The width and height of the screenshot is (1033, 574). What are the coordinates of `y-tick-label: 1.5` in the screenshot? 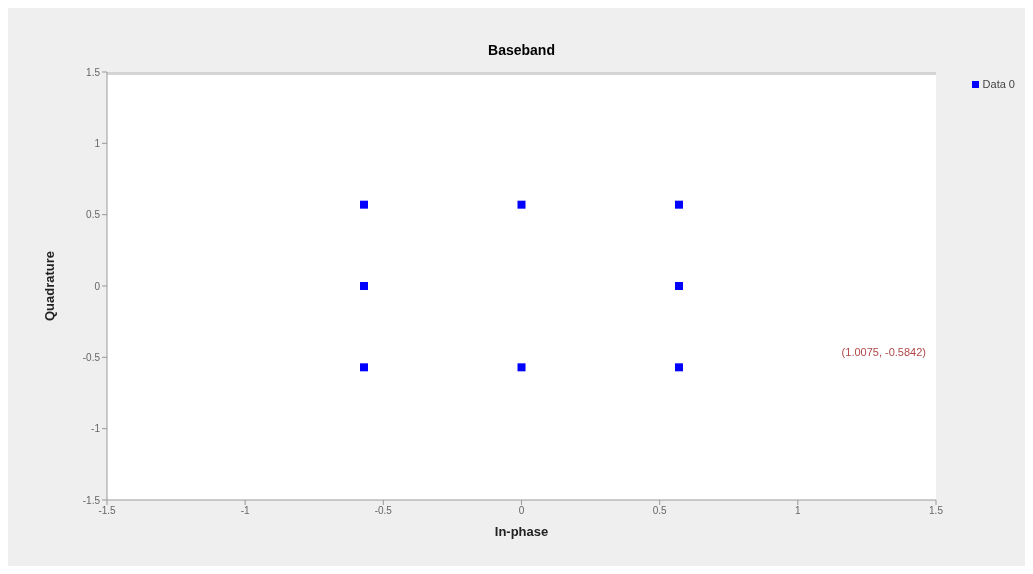 It's located at (93, 72).